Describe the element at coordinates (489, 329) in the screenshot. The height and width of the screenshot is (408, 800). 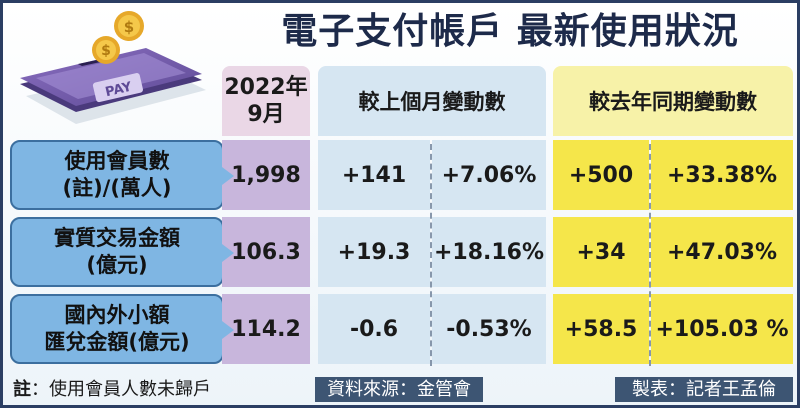
I see `cell-mom-pct: -0.53%` at that location.